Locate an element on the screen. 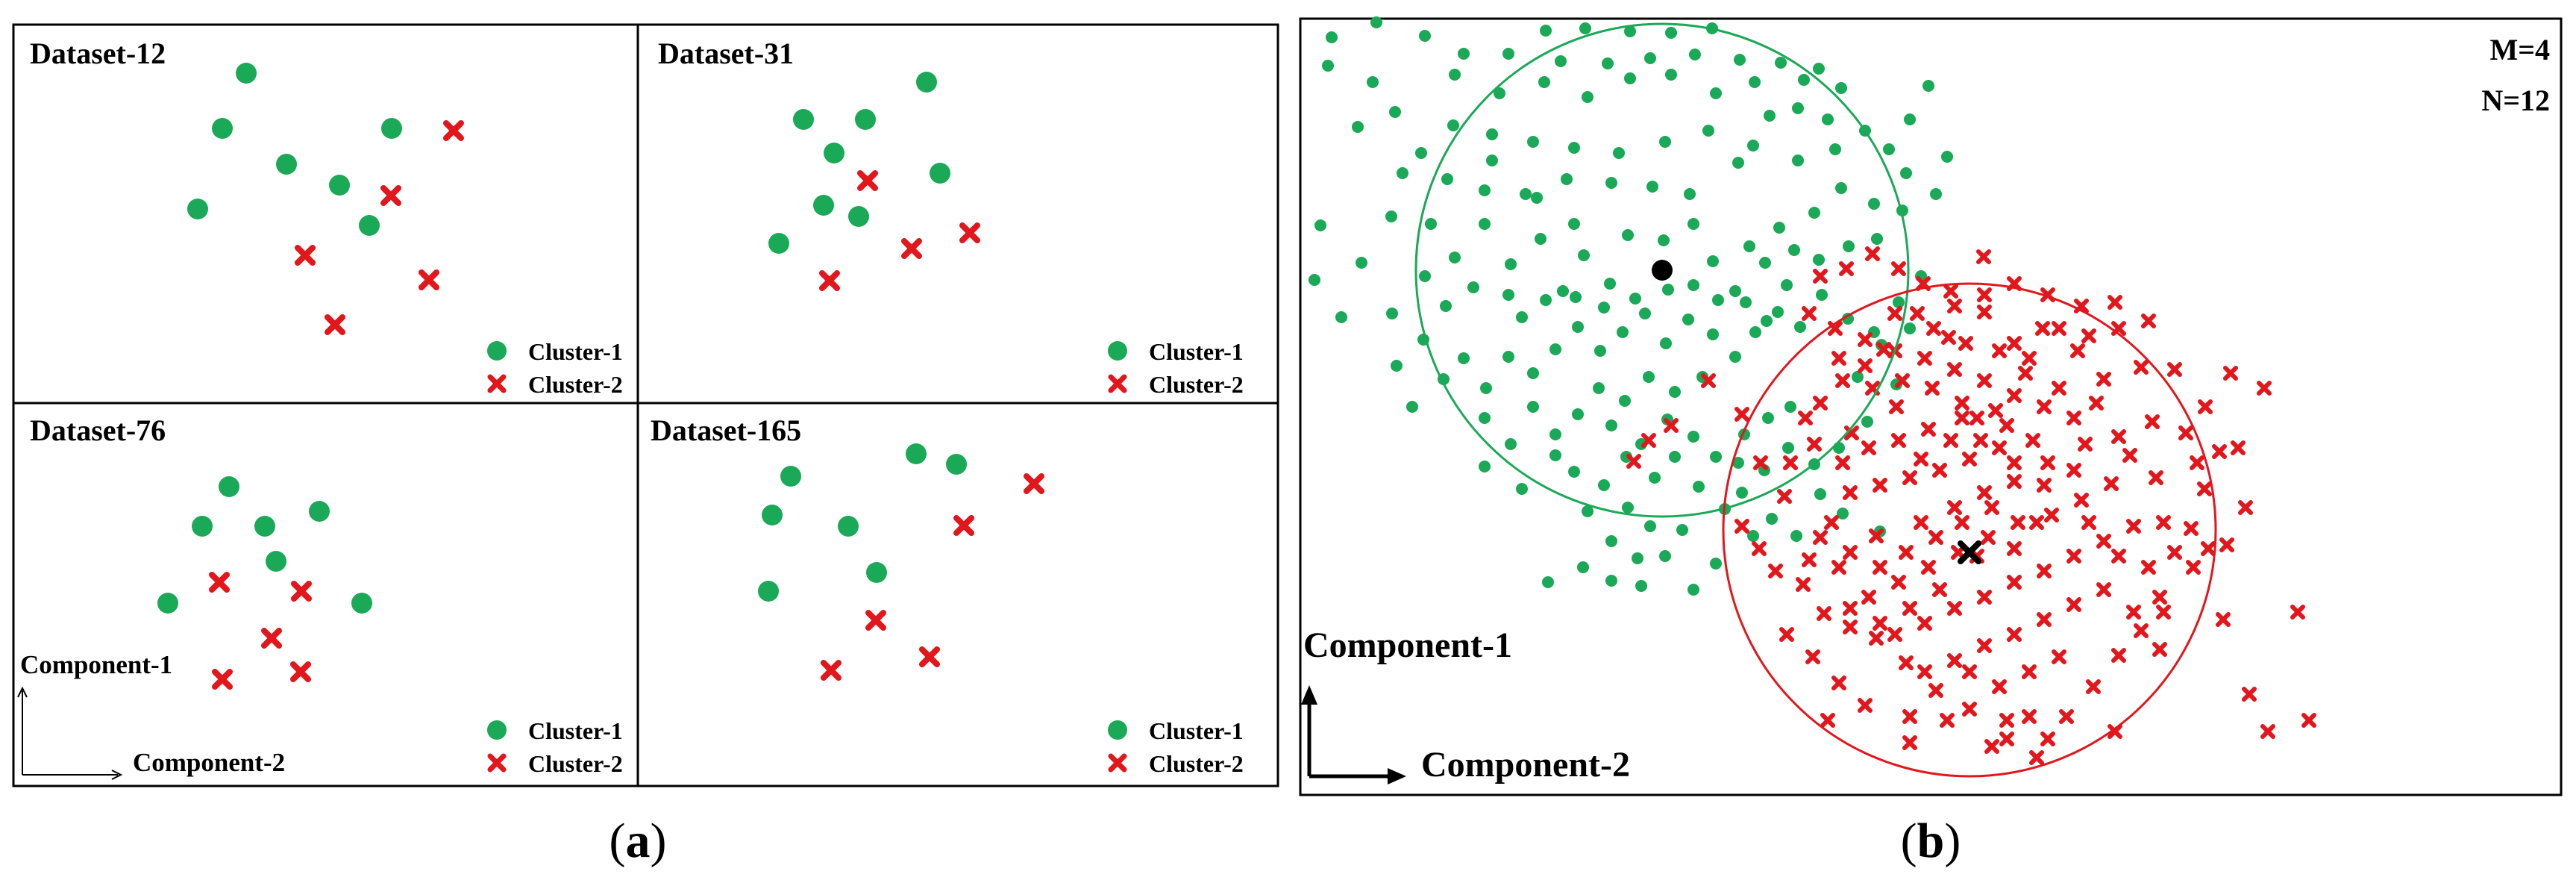 Image resolution: width=2576 pixels, height=886 pixels. cluster-1-center is located at coordinates (1663, 270).